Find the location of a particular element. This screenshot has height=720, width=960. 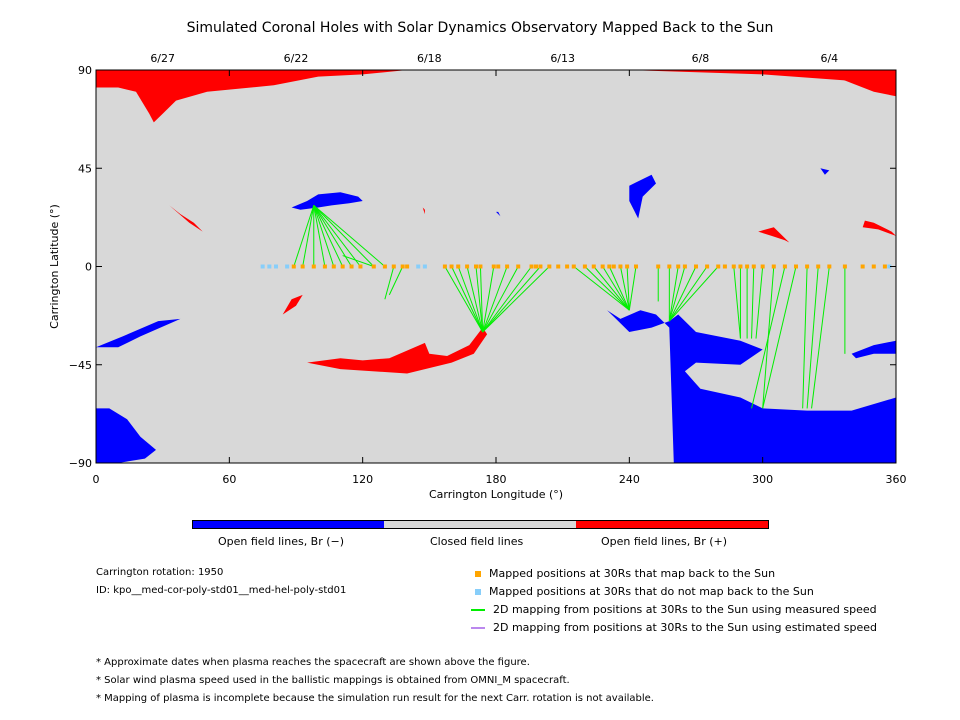

x-axis-label: Carrington Longitude (°) is located at coordinates (496, 494).